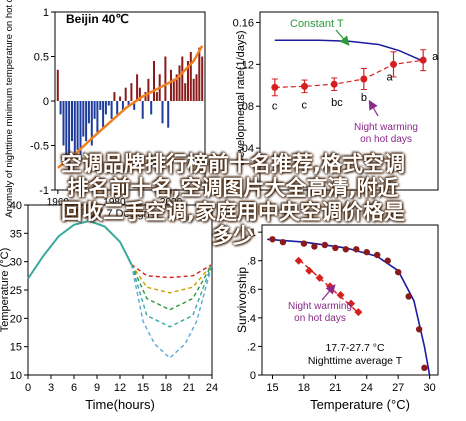 The image size is (466, 421). I want to click on panel-d-ytick-label: .8, so click(251, 262).